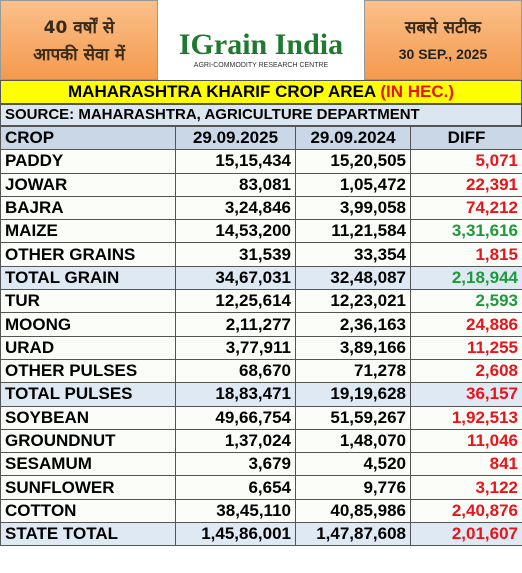 The width and height of the screenshot is (522, 573). What do you see at coordinates (235, 301) in the screenshot?
I see `cell: 12,25,614` at bounding box center [235, 301].